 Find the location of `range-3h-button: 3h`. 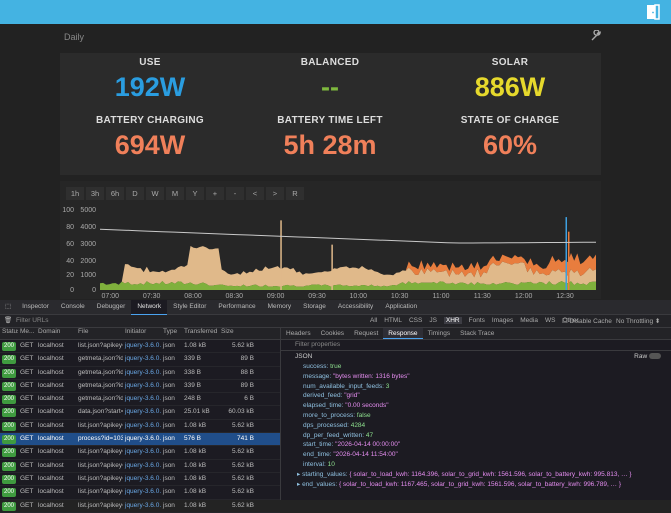

range-3h-button: 3h is located at coordinates (95, 193).